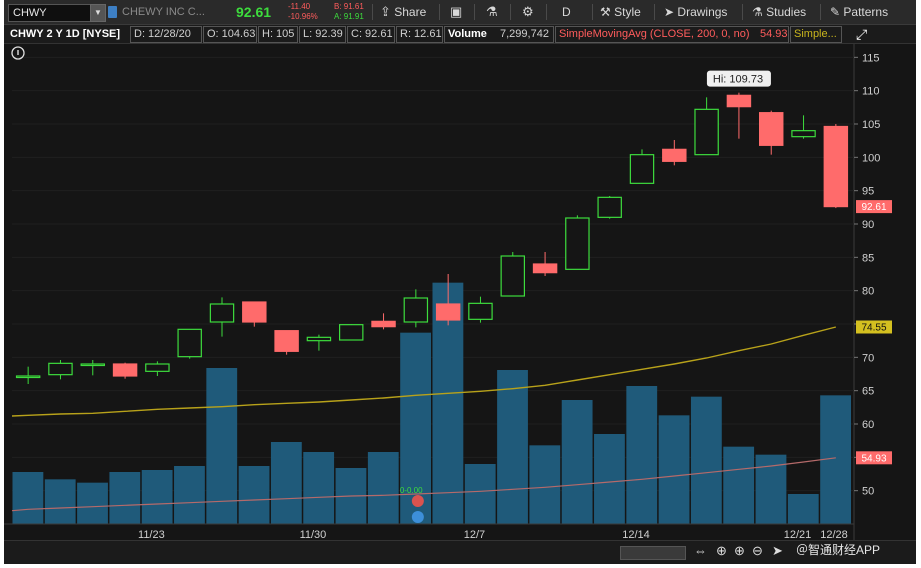  I want to click on share-button: ⇪ Share, so click(403, 12).